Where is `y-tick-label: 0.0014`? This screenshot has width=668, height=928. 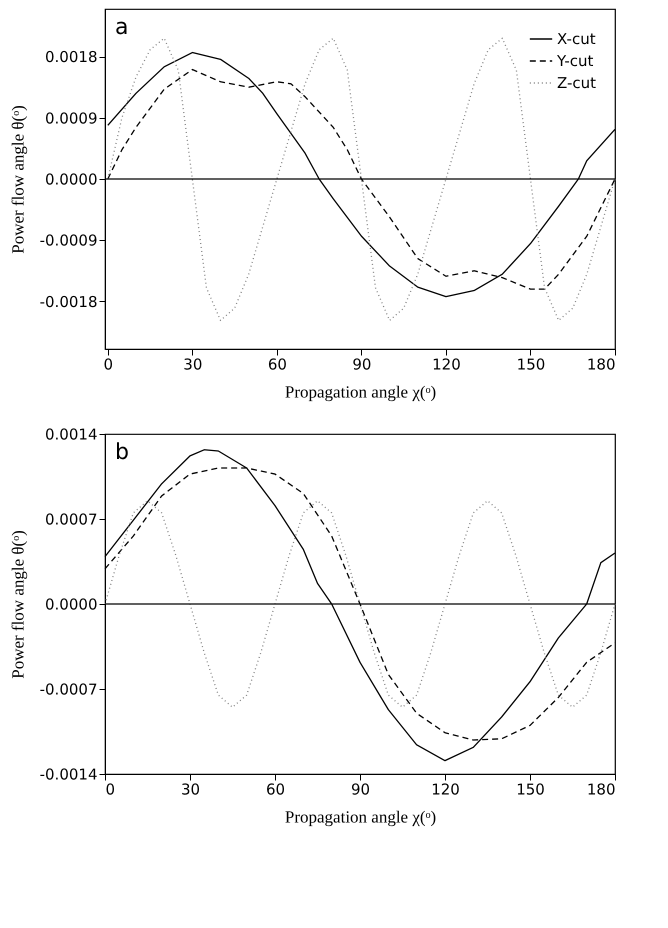 y-tick-label: 0.0014 is located at coordinates (71, 435).